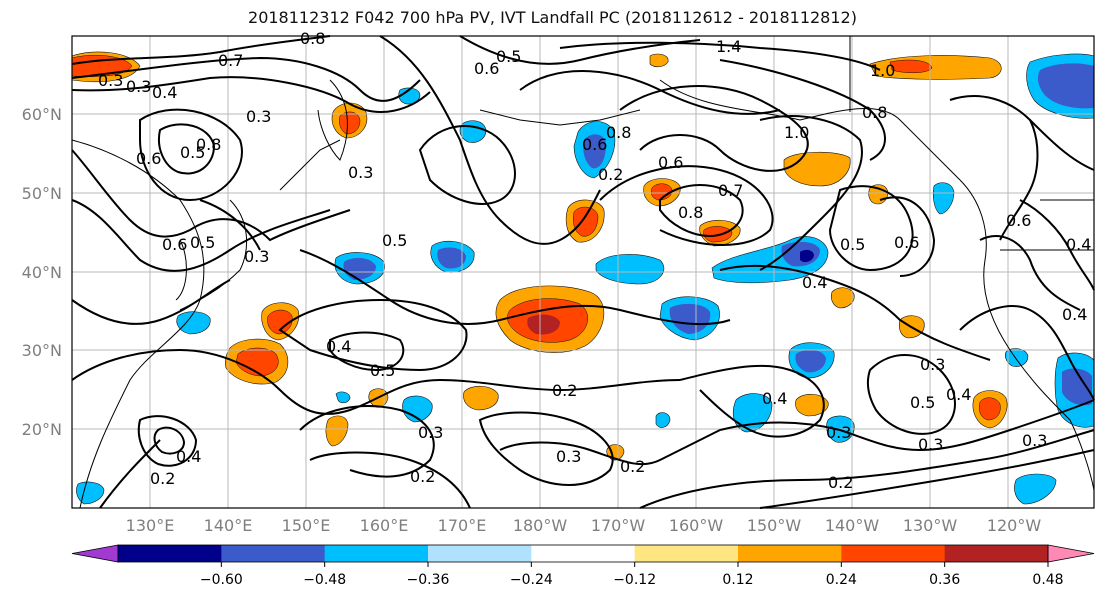  I want to click on lon-tick-label: 160°W, so click(696, 525).